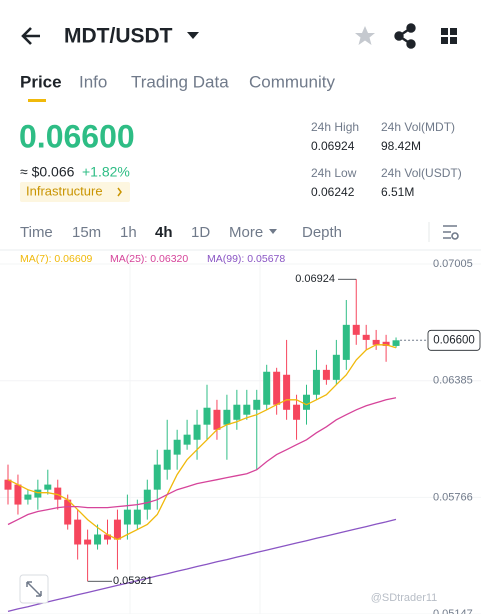  Describe the element at coordinates (41, 81) in the screenshot. I see `tab-price: Price` at that location.